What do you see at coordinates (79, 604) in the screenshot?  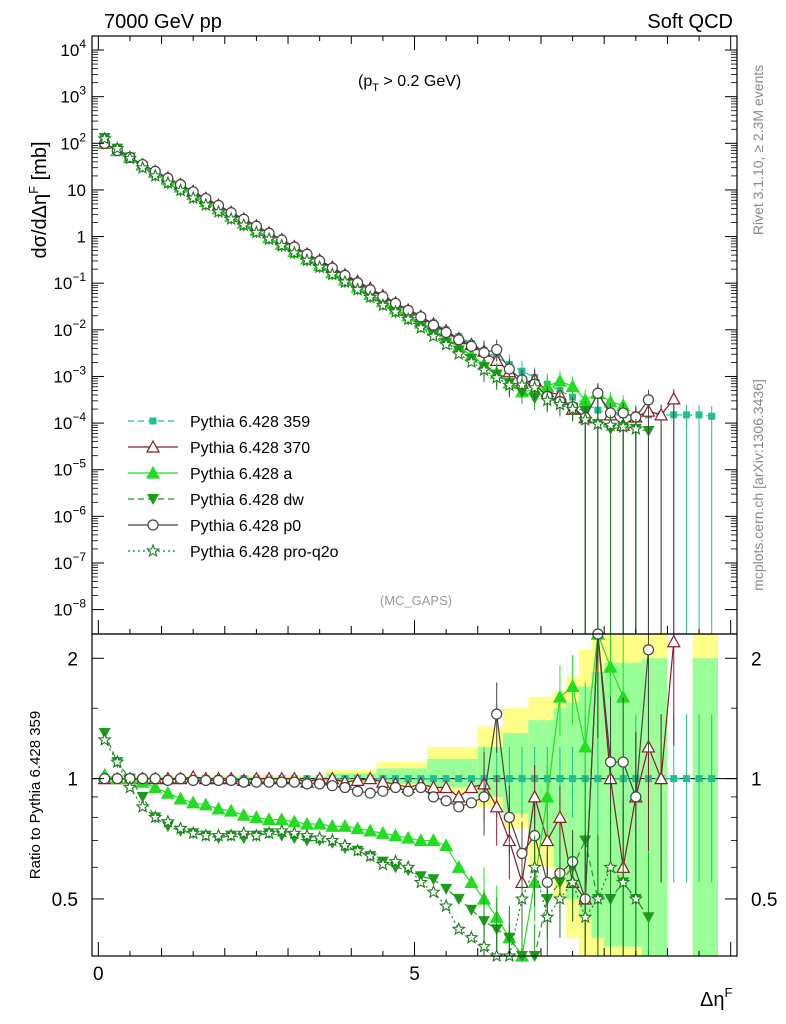 I see `top-ytick-label-exp-12: −8` at bounding box center [79, 604].